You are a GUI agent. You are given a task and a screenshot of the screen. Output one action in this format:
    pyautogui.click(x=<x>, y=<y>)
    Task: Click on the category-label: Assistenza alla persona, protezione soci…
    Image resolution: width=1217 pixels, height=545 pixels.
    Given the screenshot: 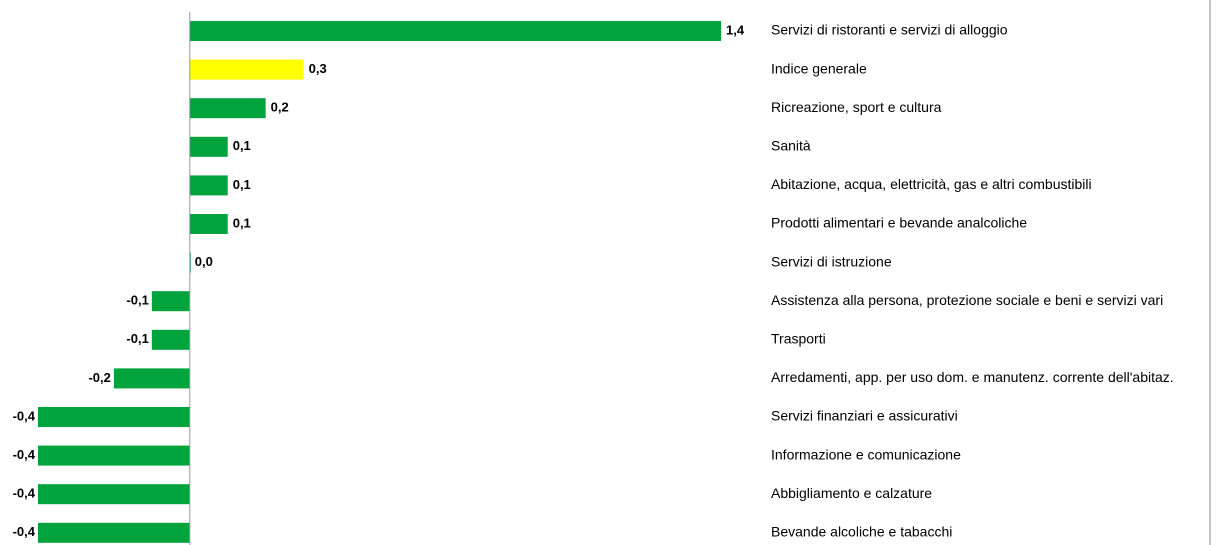 What is the action you would take?
    pyautogui.click(x=967, y=300)
    